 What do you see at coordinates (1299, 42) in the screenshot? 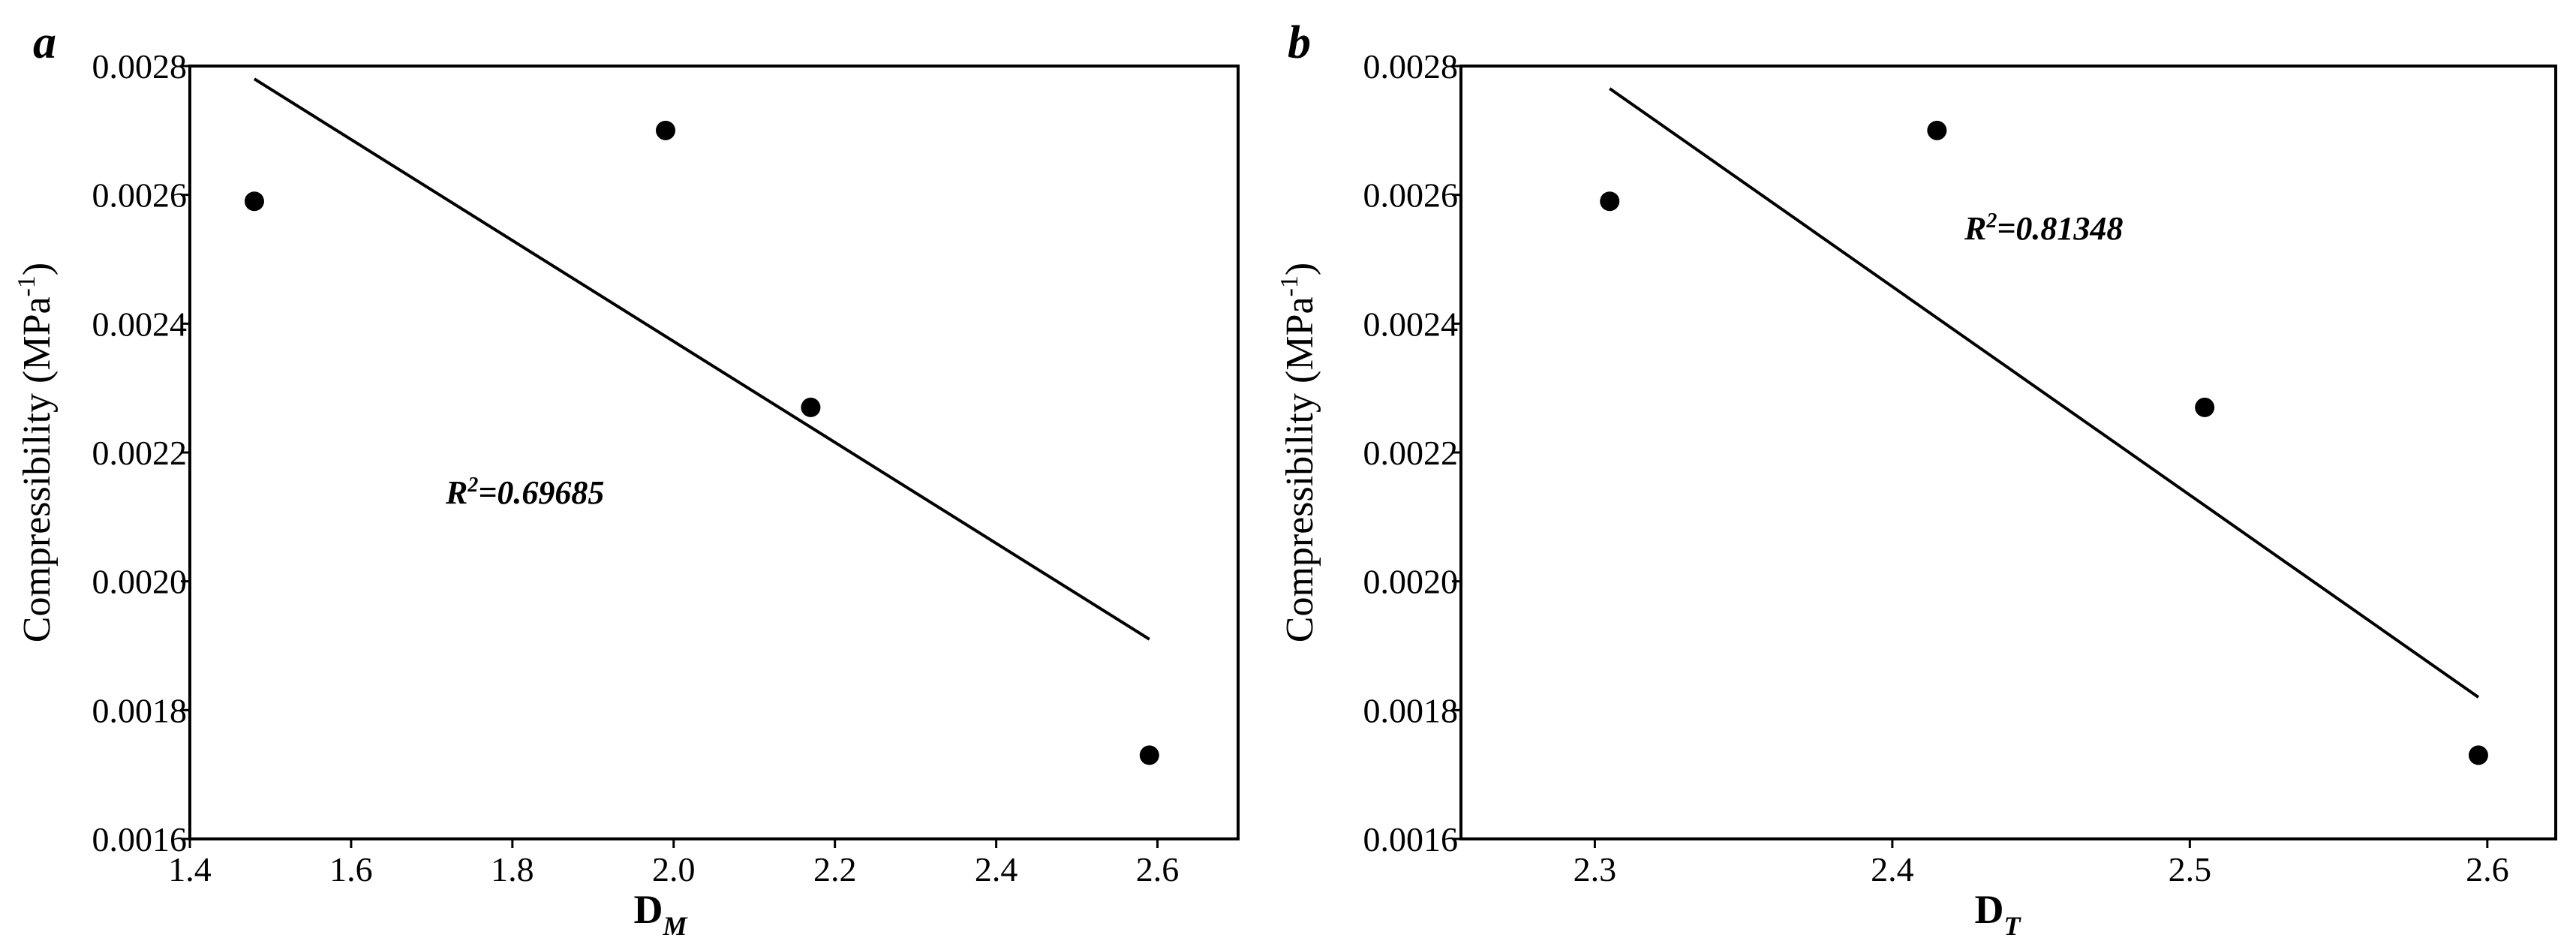
I see `panel-label: b` at bounding box center [1299, 42].